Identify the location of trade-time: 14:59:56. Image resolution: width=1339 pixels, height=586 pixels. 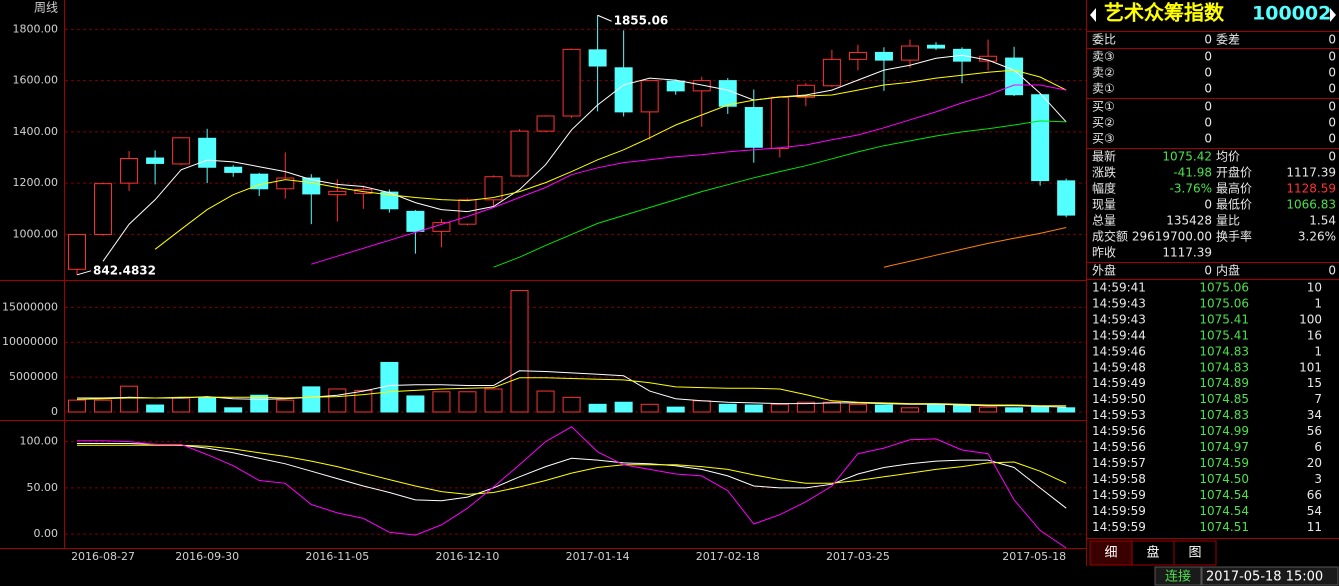
(1119, 431).